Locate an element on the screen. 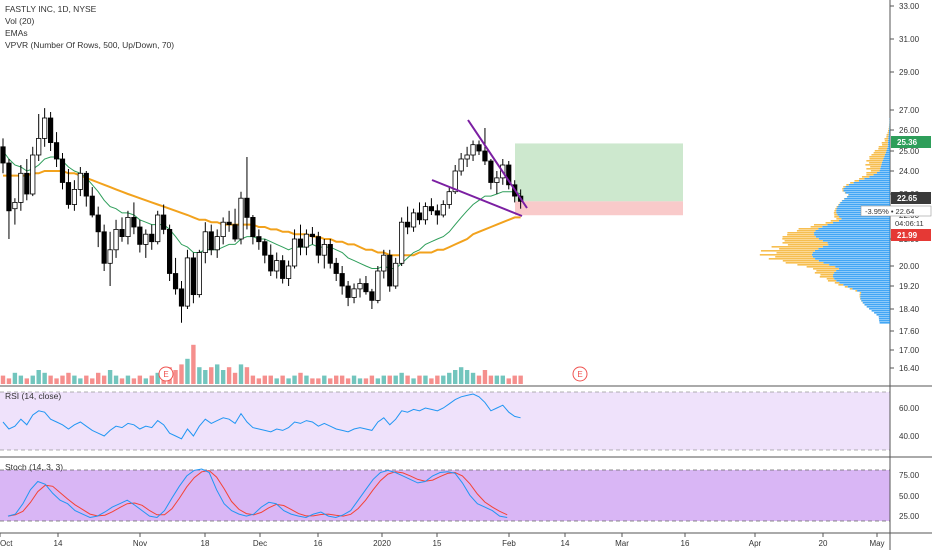 This screenshot has height=555, width=932. rsi-label: RSI (14, close) is located at coordinates (33, 396).